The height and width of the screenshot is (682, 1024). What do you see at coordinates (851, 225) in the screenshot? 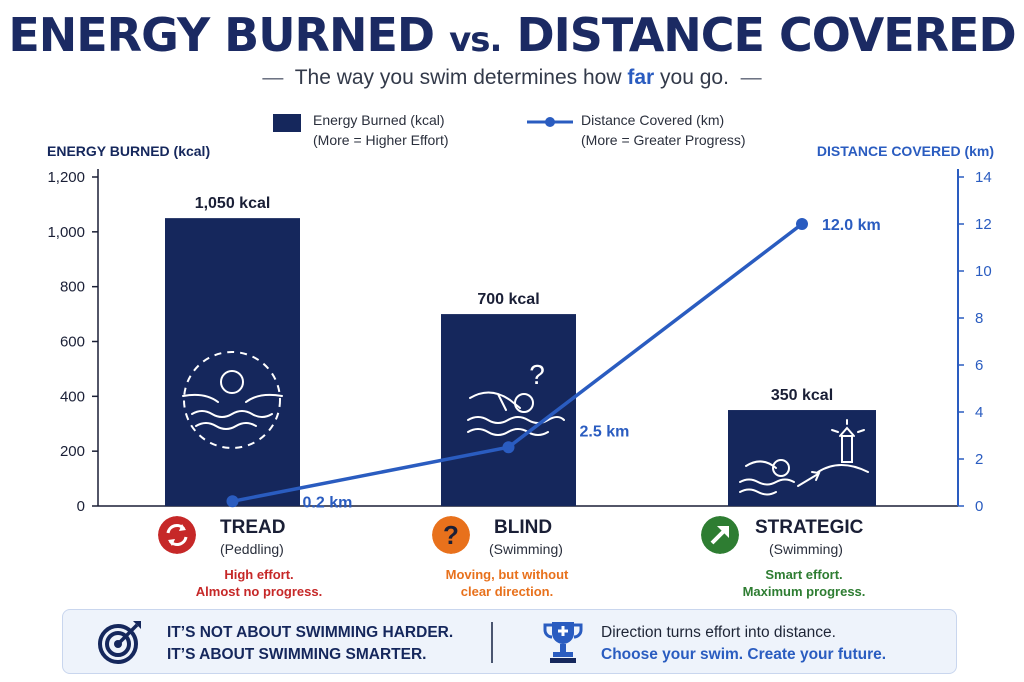
I see `distance-data-label: 12.0 km` at bounding box center [851, 225].